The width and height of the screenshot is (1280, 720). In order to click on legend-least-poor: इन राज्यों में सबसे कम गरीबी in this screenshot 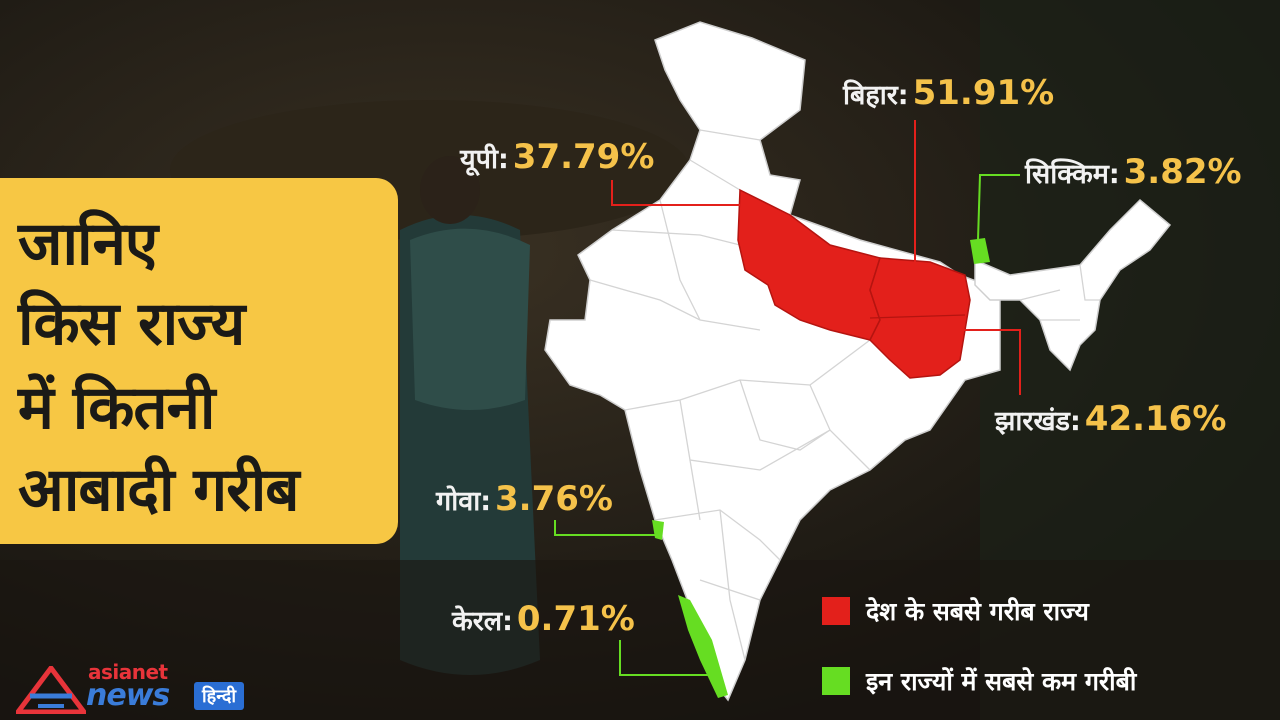, I will do `click(979, 681)`.